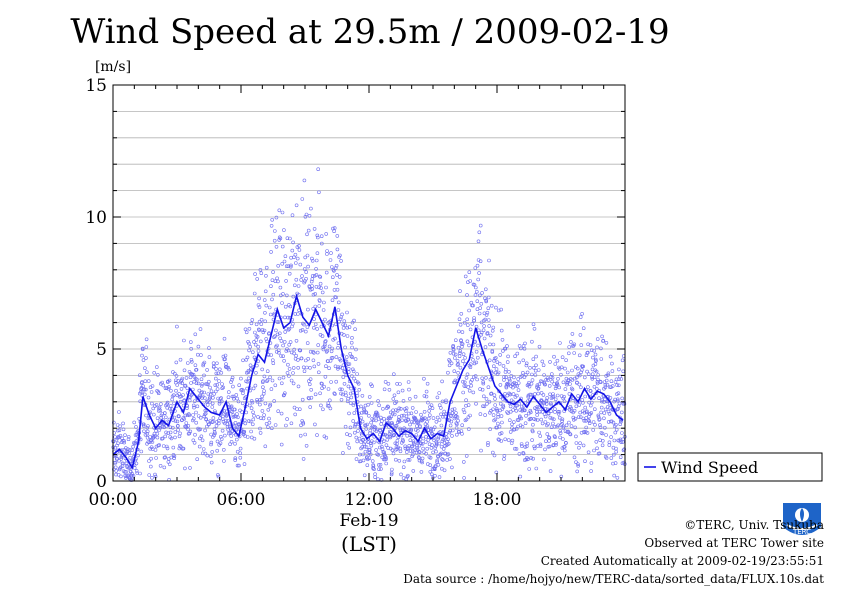  What do you see at coordinates (497, 500) in the screenshot?
I see `x-tick-label: 18:00` at bounding box center [497, 500].